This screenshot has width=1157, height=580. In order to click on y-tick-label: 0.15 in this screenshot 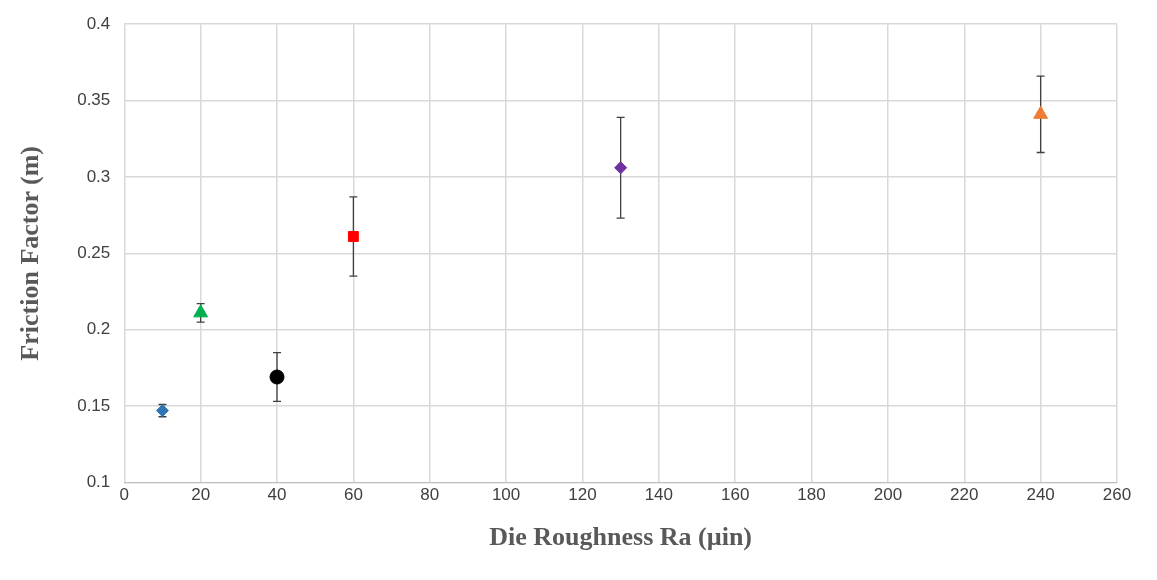, I will do `click(94, 405)`.